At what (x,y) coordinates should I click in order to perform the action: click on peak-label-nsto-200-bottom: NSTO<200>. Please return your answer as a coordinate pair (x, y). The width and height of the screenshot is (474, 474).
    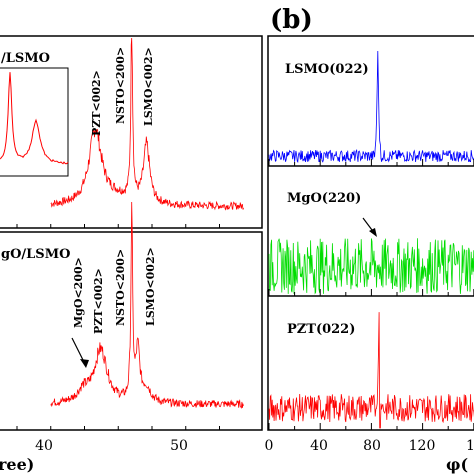
    Looking at the image, I should click on (120, 287).